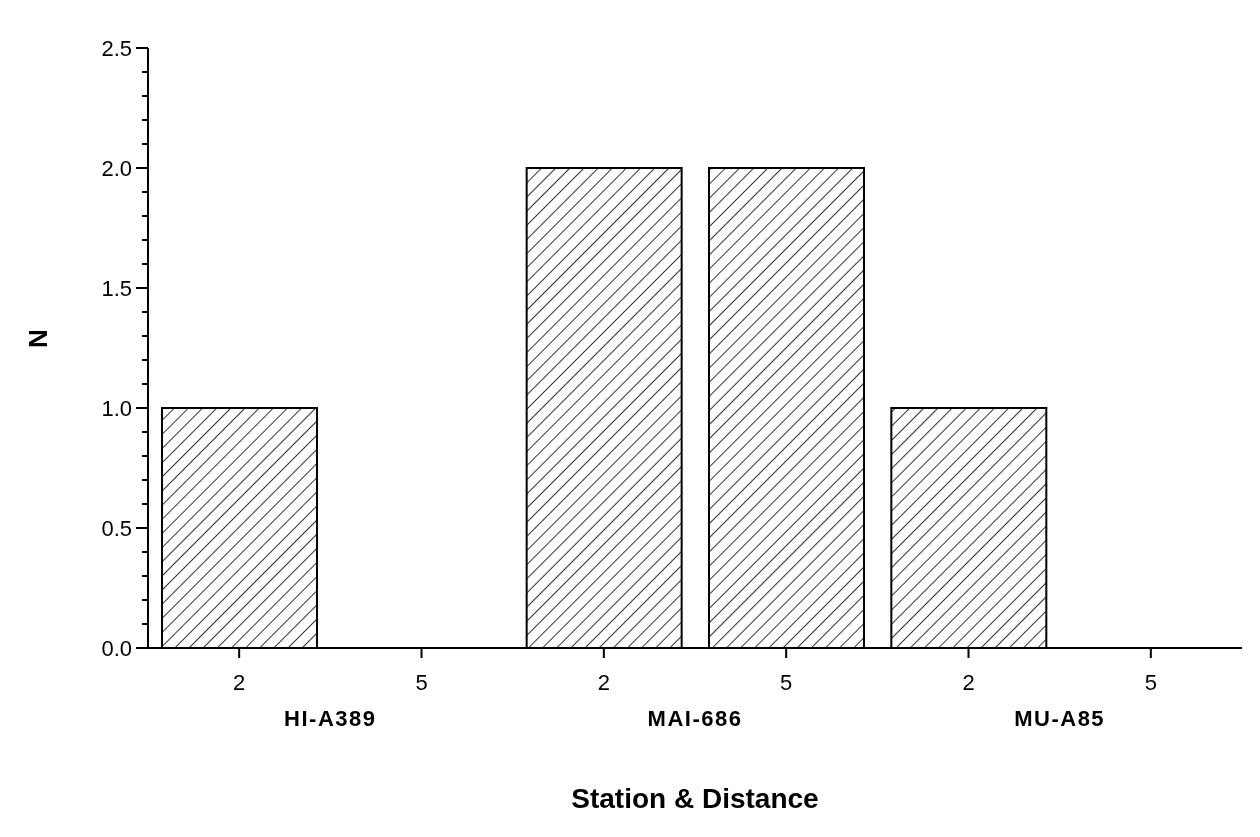  Describe the element at coordinates (695, 718) in the screenshot. I see `text: MAI-686` at that location.